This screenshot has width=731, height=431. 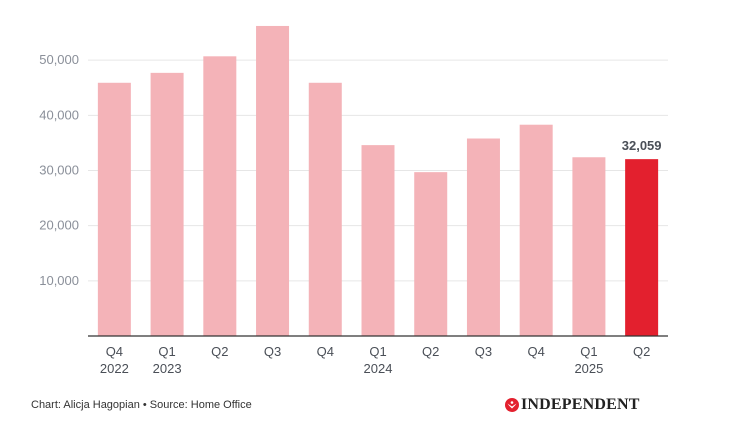 What do you see at coordinates (588, 368) in the screenshot?
I see `x-tick-year: 2025` at bounding box center [588, 368].